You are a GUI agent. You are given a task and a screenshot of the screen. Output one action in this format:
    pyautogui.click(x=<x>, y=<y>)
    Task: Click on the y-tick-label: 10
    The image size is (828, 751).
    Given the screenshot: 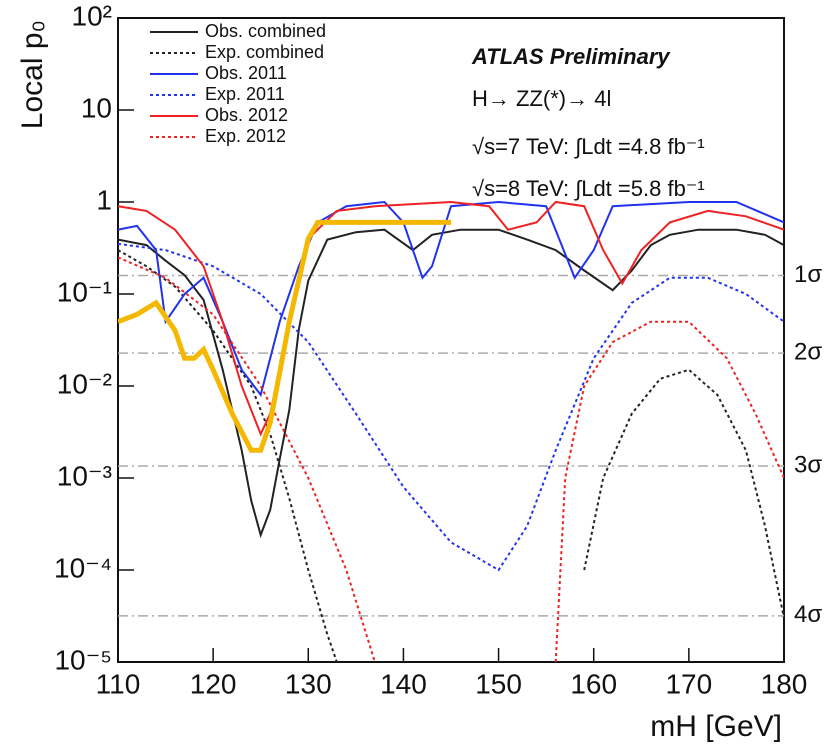 What is the action you would take?
    pyautogui.click(x=96, y=107)
    